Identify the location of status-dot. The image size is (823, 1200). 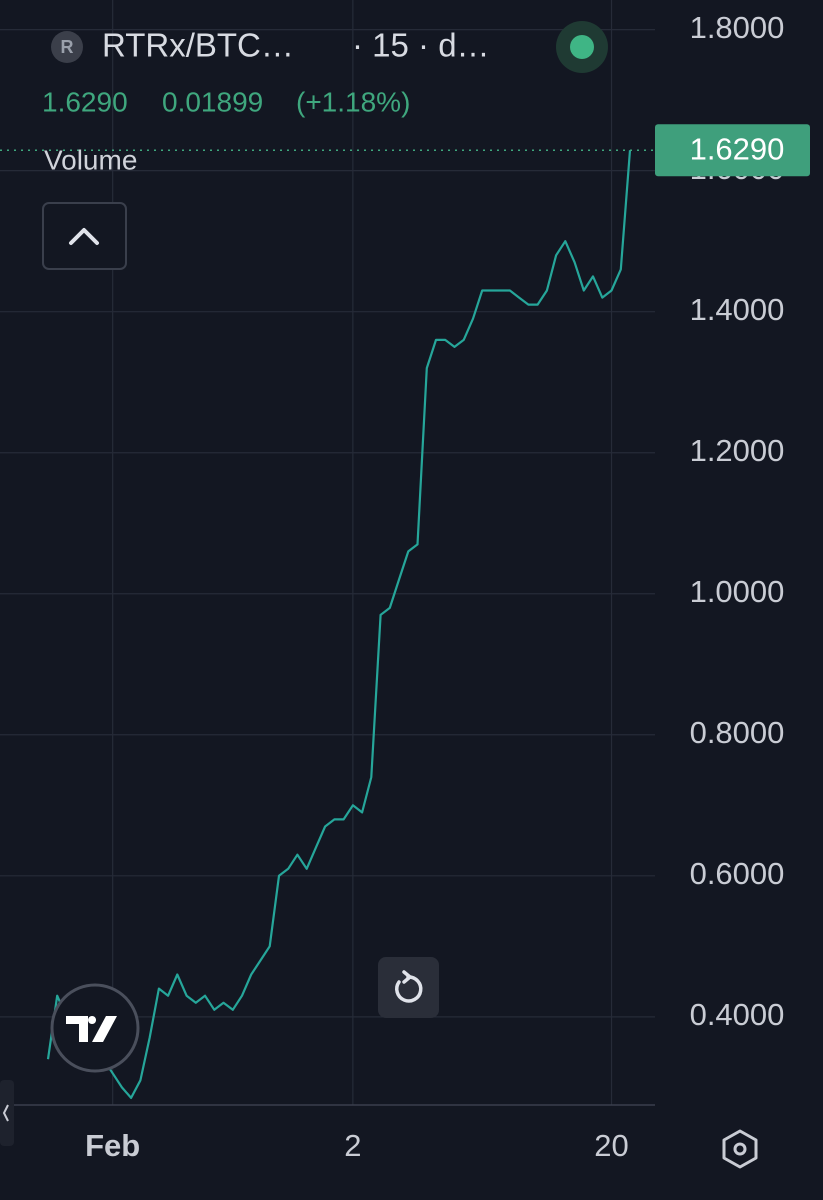
(582, 47).